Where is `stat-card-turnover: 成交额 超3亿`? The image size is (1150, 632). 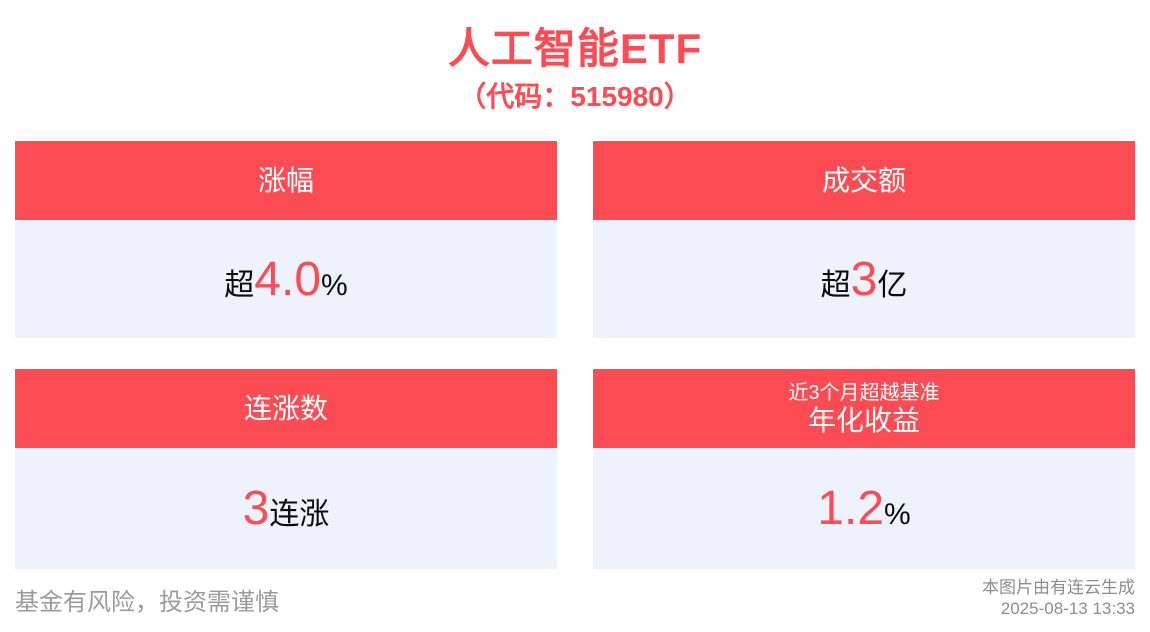 stat-card-turnover: 成交额 超3亿 is located at coordinates (864, 239).